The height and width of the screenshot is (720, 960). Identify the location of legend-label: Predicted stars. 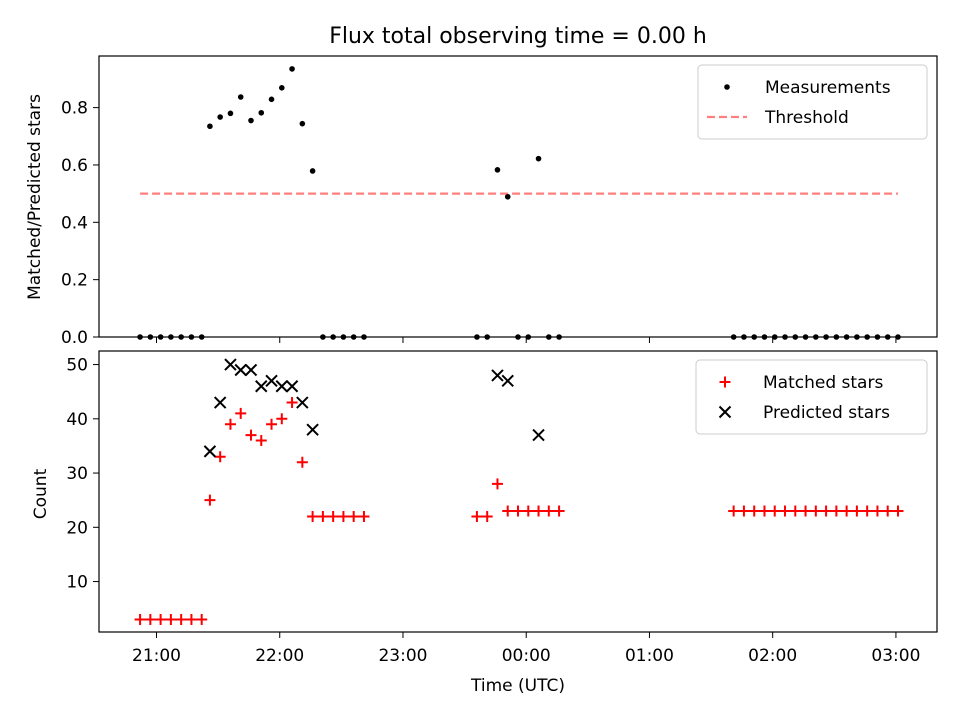
(826, 413).